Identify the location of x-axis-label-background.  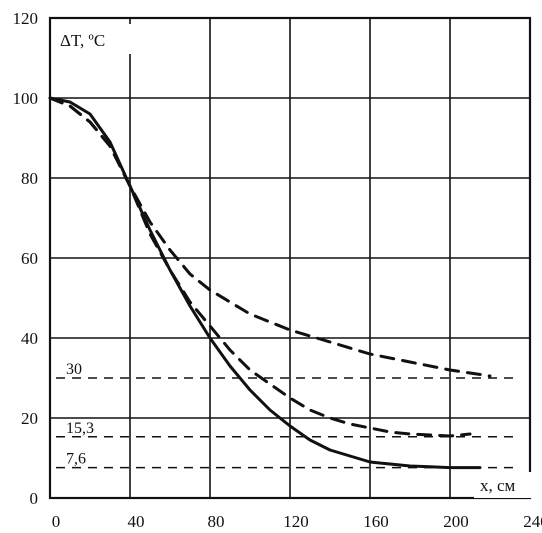
(505, 485).